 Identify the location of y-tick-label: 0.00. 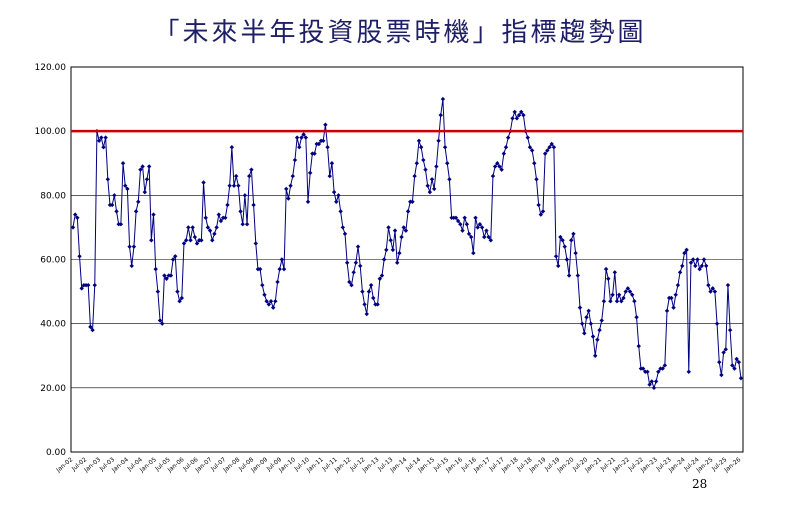
(56, 453).